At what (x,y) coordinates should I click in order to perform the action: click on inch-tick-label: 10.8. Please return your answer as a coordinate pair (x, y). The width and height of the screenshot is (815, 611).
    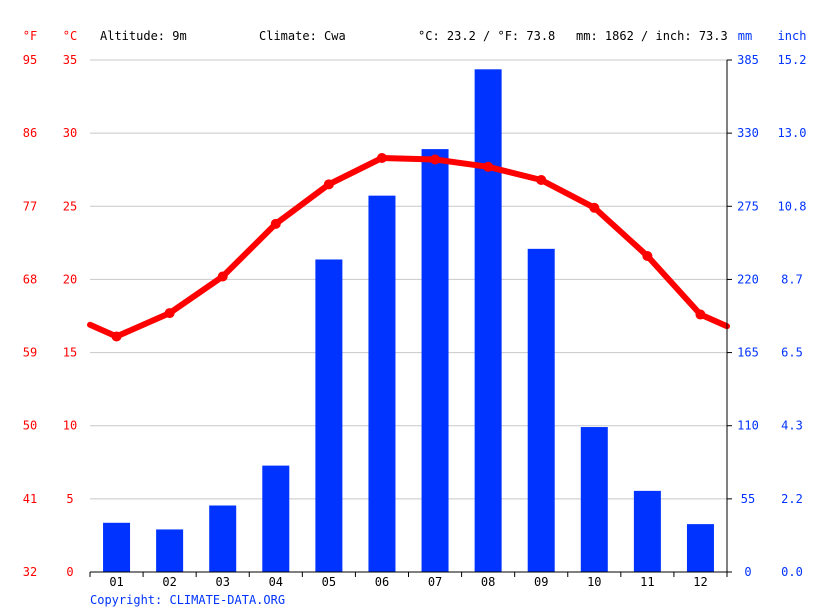
    Looking at the image, I should click on (792, 206).